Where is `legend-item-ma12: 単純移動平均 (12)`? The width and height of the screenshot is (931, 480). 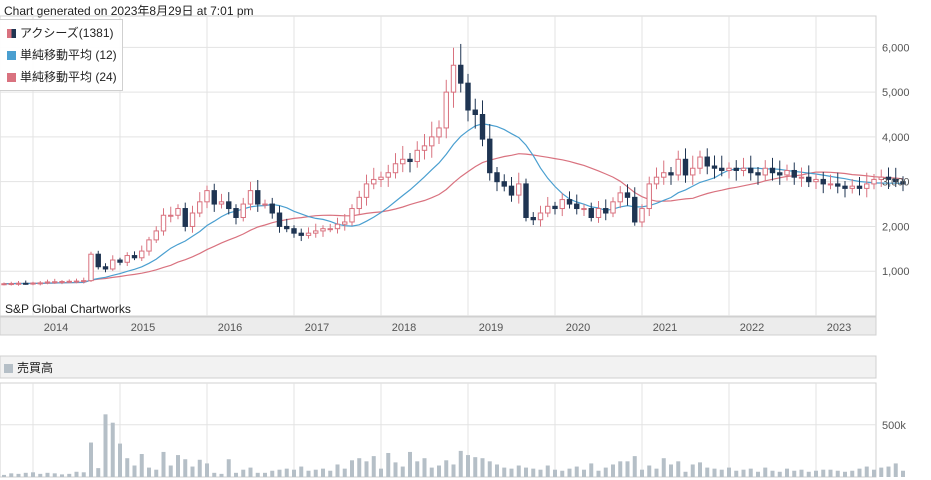 legend-item-ma12: 単純移動平均 (12) is located at coordinates (62, 54).